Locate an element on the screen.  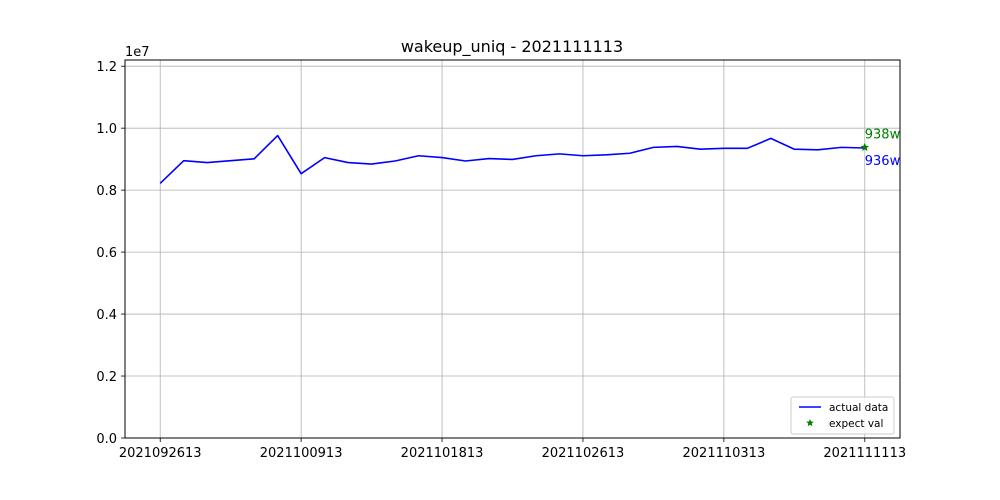
x-tick-label: 2021102613 is located at coordinates (583, 453).